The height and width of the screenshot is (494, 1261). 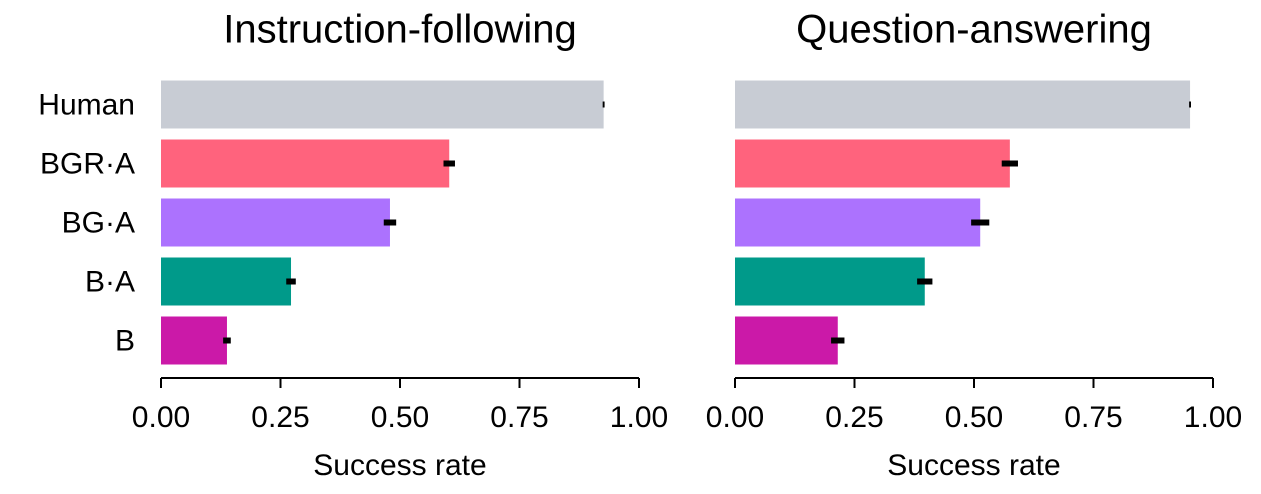 What do you see at coordinates (125, 340) in the screenshot?
I see `y-tick-label: B` at bounding box center [125, 340].